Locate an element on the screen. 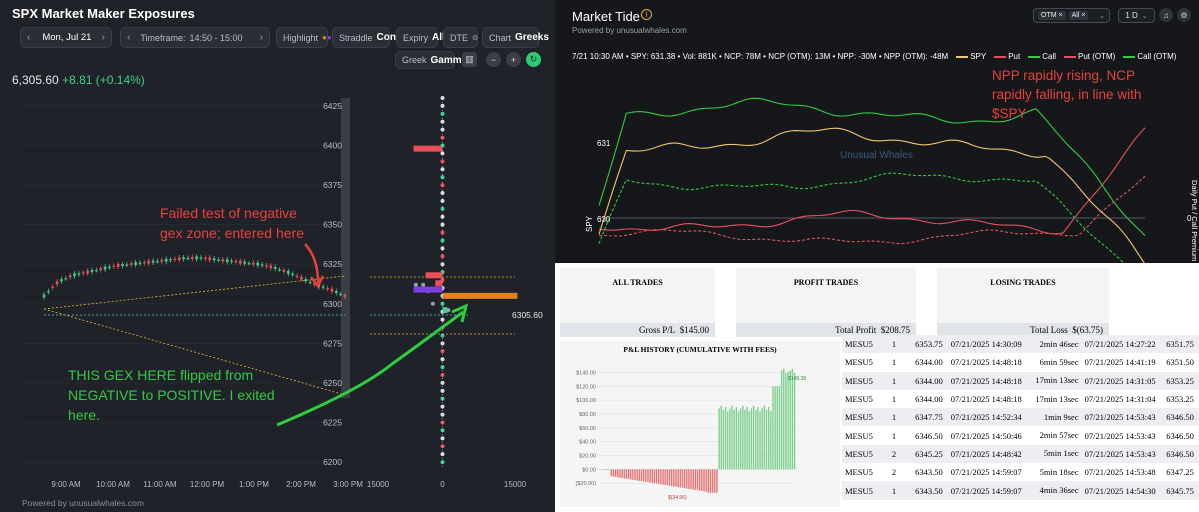 This screenshot has height=512, width=1199. zoom-in-icon: + is located at coordinates (513, 59).